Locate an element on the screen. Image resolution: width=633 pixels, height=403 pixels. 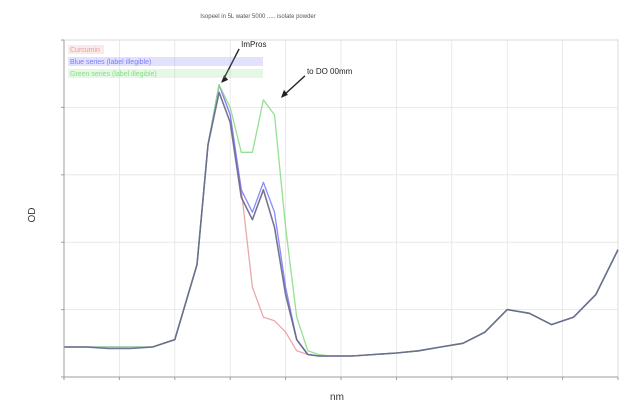
x-axis-title: nm is located at coordinates (337, 397).